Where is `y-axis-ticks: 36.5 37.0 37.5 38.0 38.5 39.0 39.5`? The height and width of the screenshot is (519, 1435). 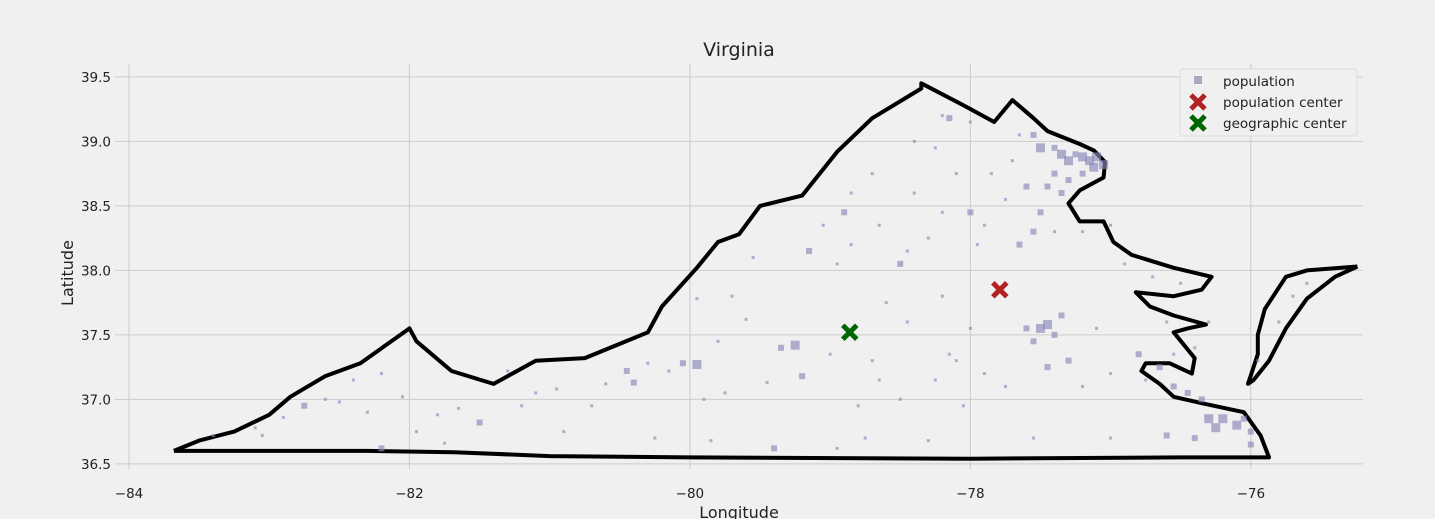 y-axis-ticks: 36.5 37.0 37.5 38.0 38.5 39.0 39.5 is located at coordinates (96, 271).